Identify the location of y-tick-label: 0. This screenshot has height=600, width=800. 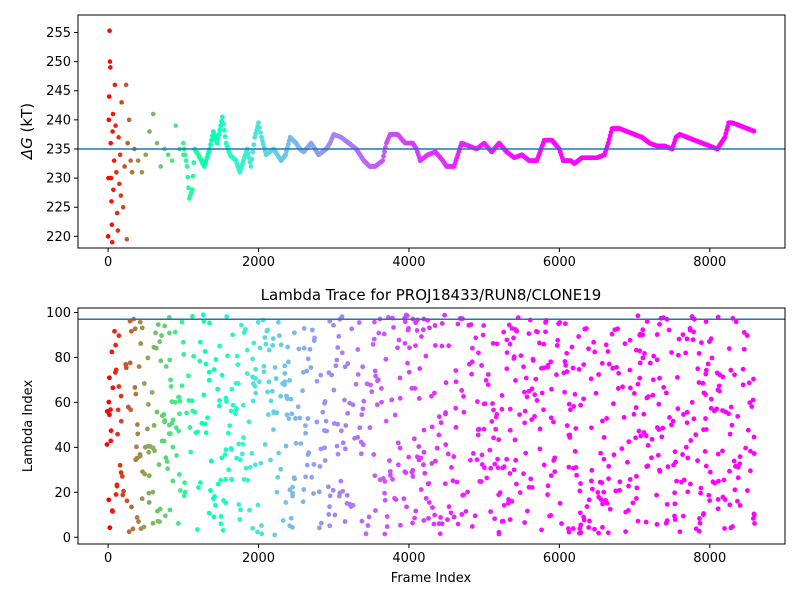
(67, 538).